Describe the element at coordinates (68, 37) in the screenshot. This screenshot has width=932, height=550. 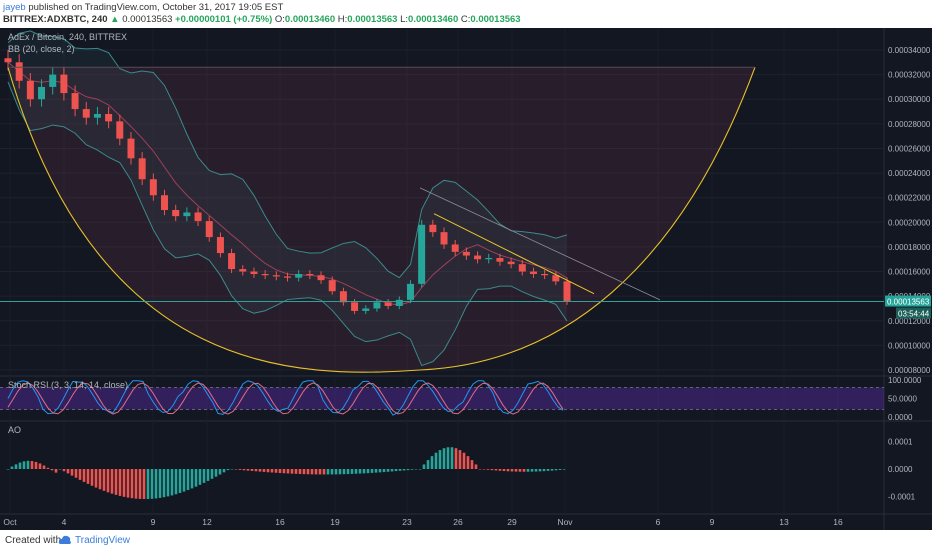
I see `main-pane-title: AdEx / Bitcoin, 240, BITTREX` at that location.